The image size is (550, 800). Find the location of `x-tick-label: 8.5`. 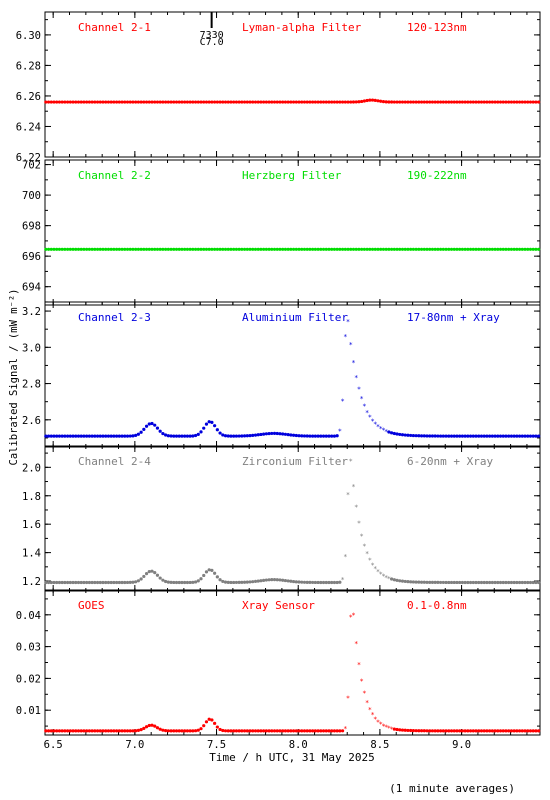

x-tick-label: 8.5 is located at coordinates (379, 745).